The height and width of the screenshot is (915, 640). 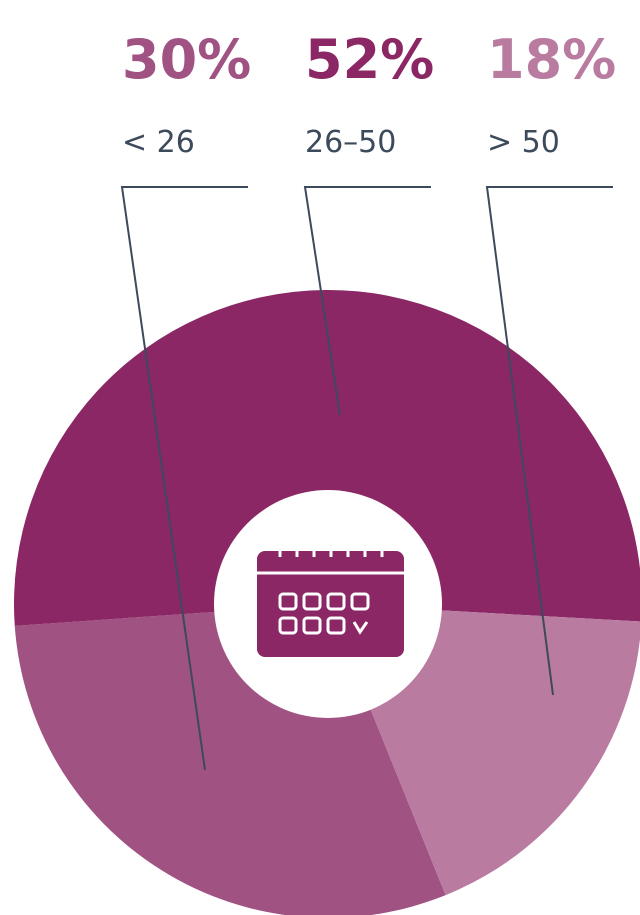 I want to click on category-label: 26–50, so click(x=350, y=142).